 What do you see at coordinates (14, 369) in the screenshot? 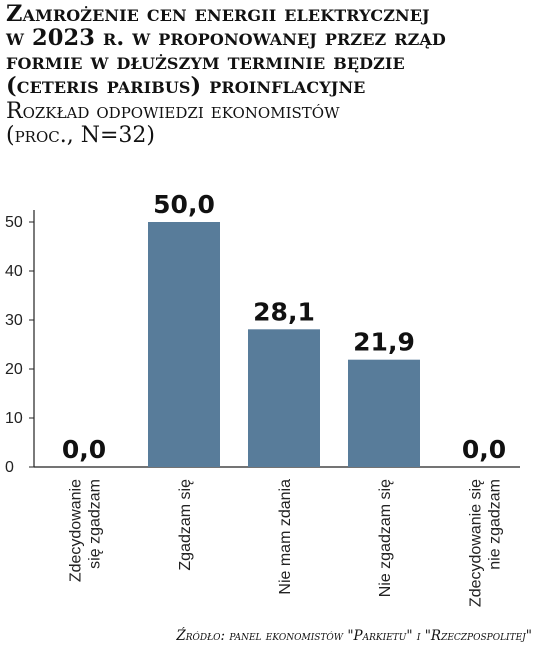
I see `y-tick-label: 20` at bounding box center [14, 369].